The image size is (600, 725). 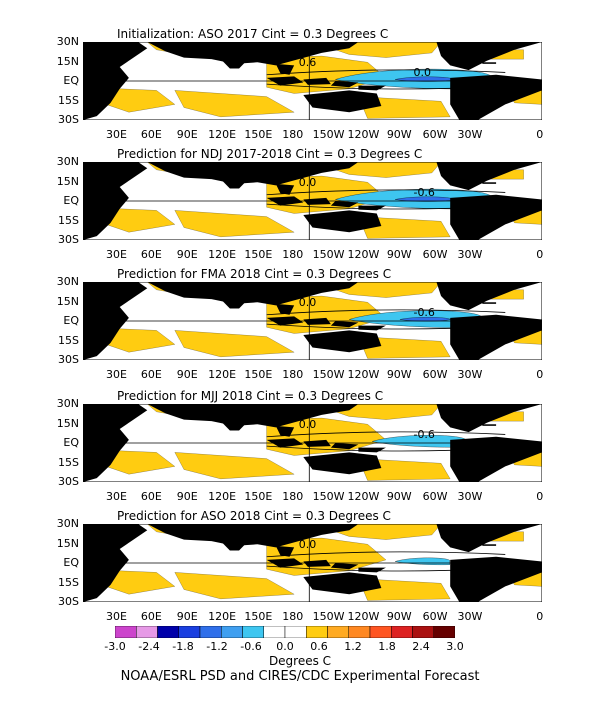 What do you see at coordinates (328, 496) in the screenshot?
I see `longitude-label: 150W` at bounding box center [328, 496].